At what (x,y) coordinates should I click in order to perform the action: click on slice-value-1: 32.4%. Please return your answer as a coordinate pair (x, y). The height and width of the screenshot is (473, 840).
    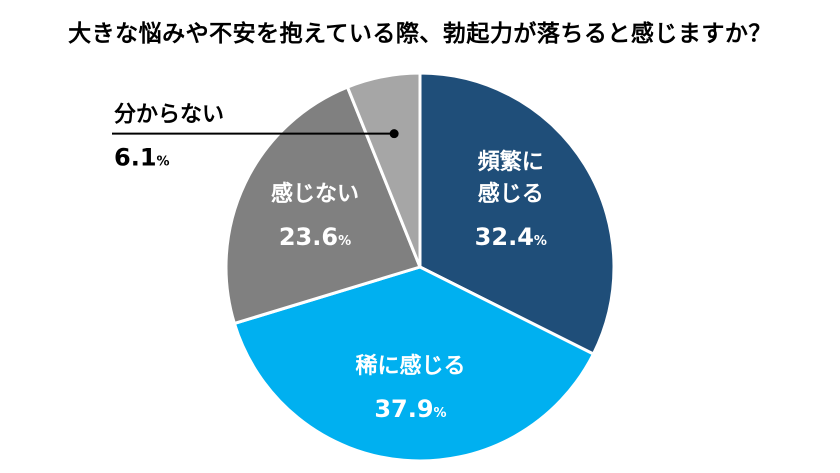
    Looking at the image, I should click on (511, 237).